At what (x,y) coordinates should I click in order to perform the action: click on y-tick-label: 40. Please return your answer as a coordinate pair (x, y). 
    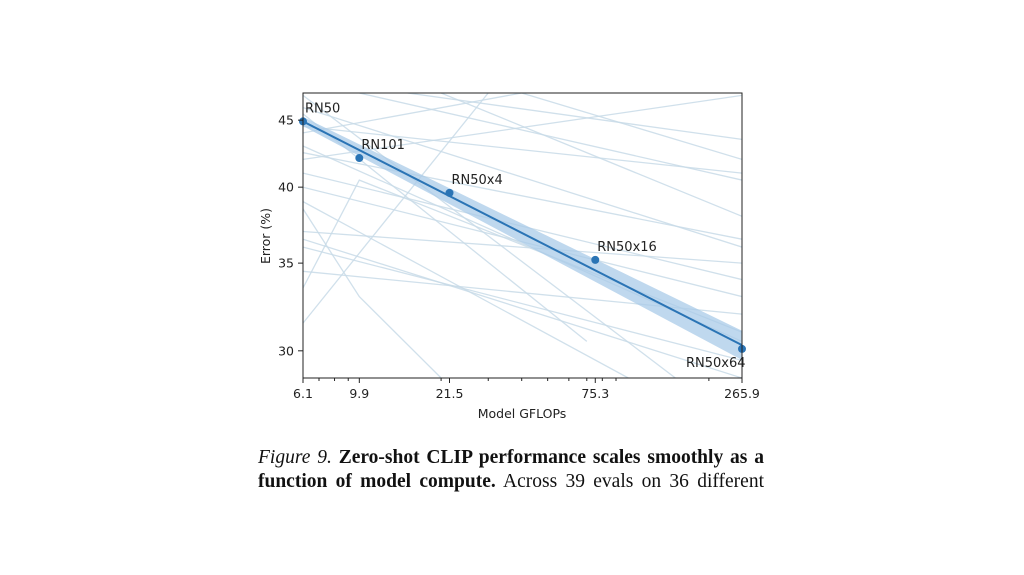
    Looking at the image, I should click on (286, 187).